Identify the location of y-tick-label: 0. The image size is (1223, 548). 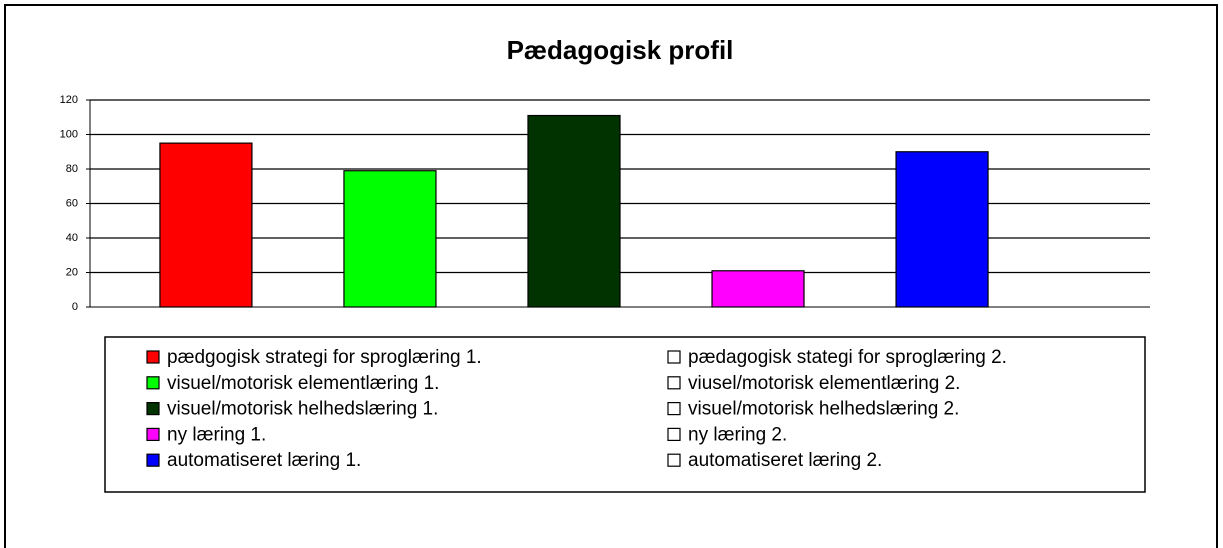
(75, 307).